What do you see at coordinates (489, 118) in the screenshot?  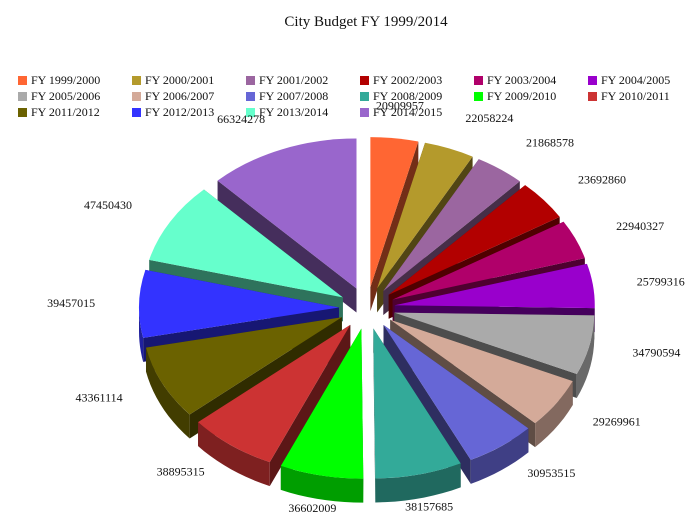 I see `data-label: 22058224` at bounding box center [489, 118].